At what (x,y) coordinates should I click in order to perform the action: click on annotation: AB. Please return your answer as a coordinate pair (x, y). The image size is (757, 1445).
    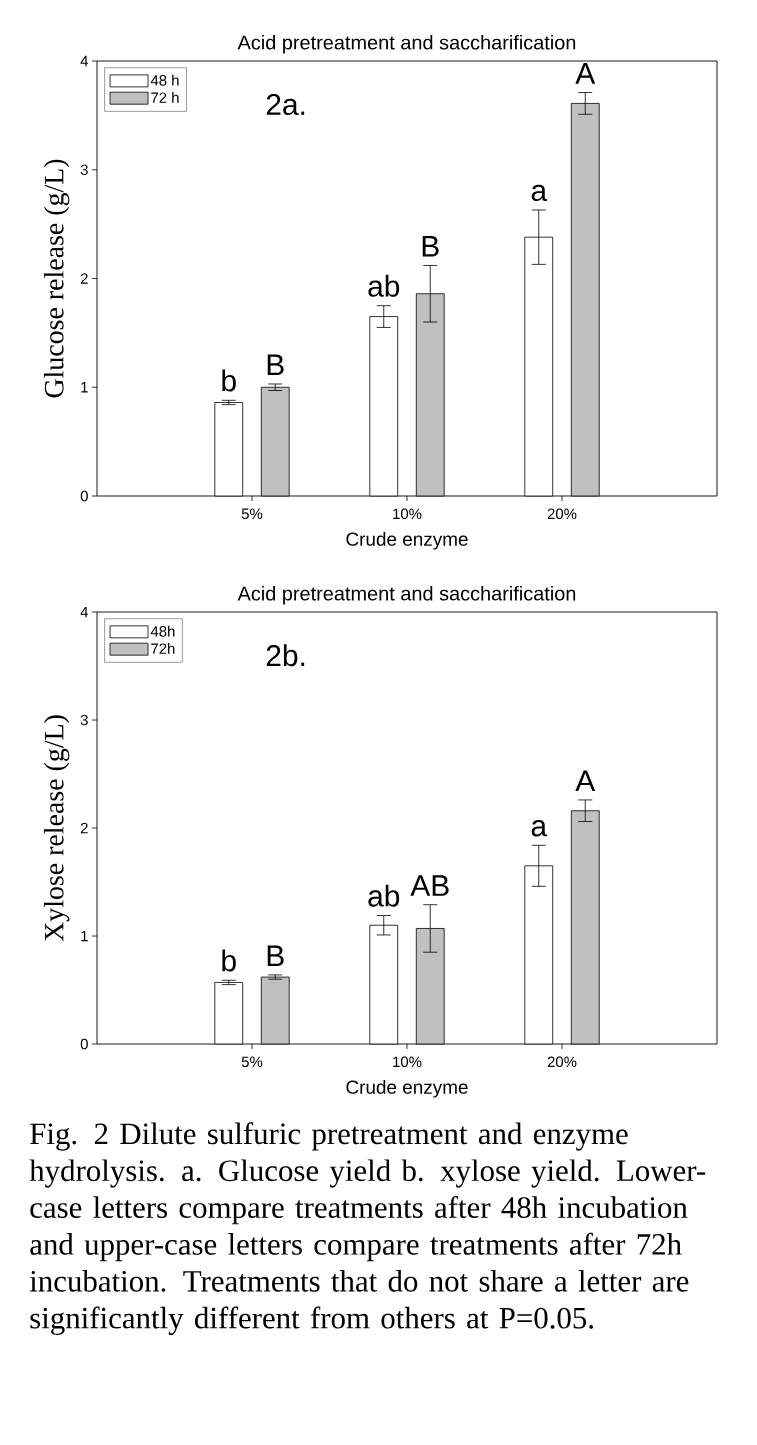
    Looking at the image, I should click on (429, 885).